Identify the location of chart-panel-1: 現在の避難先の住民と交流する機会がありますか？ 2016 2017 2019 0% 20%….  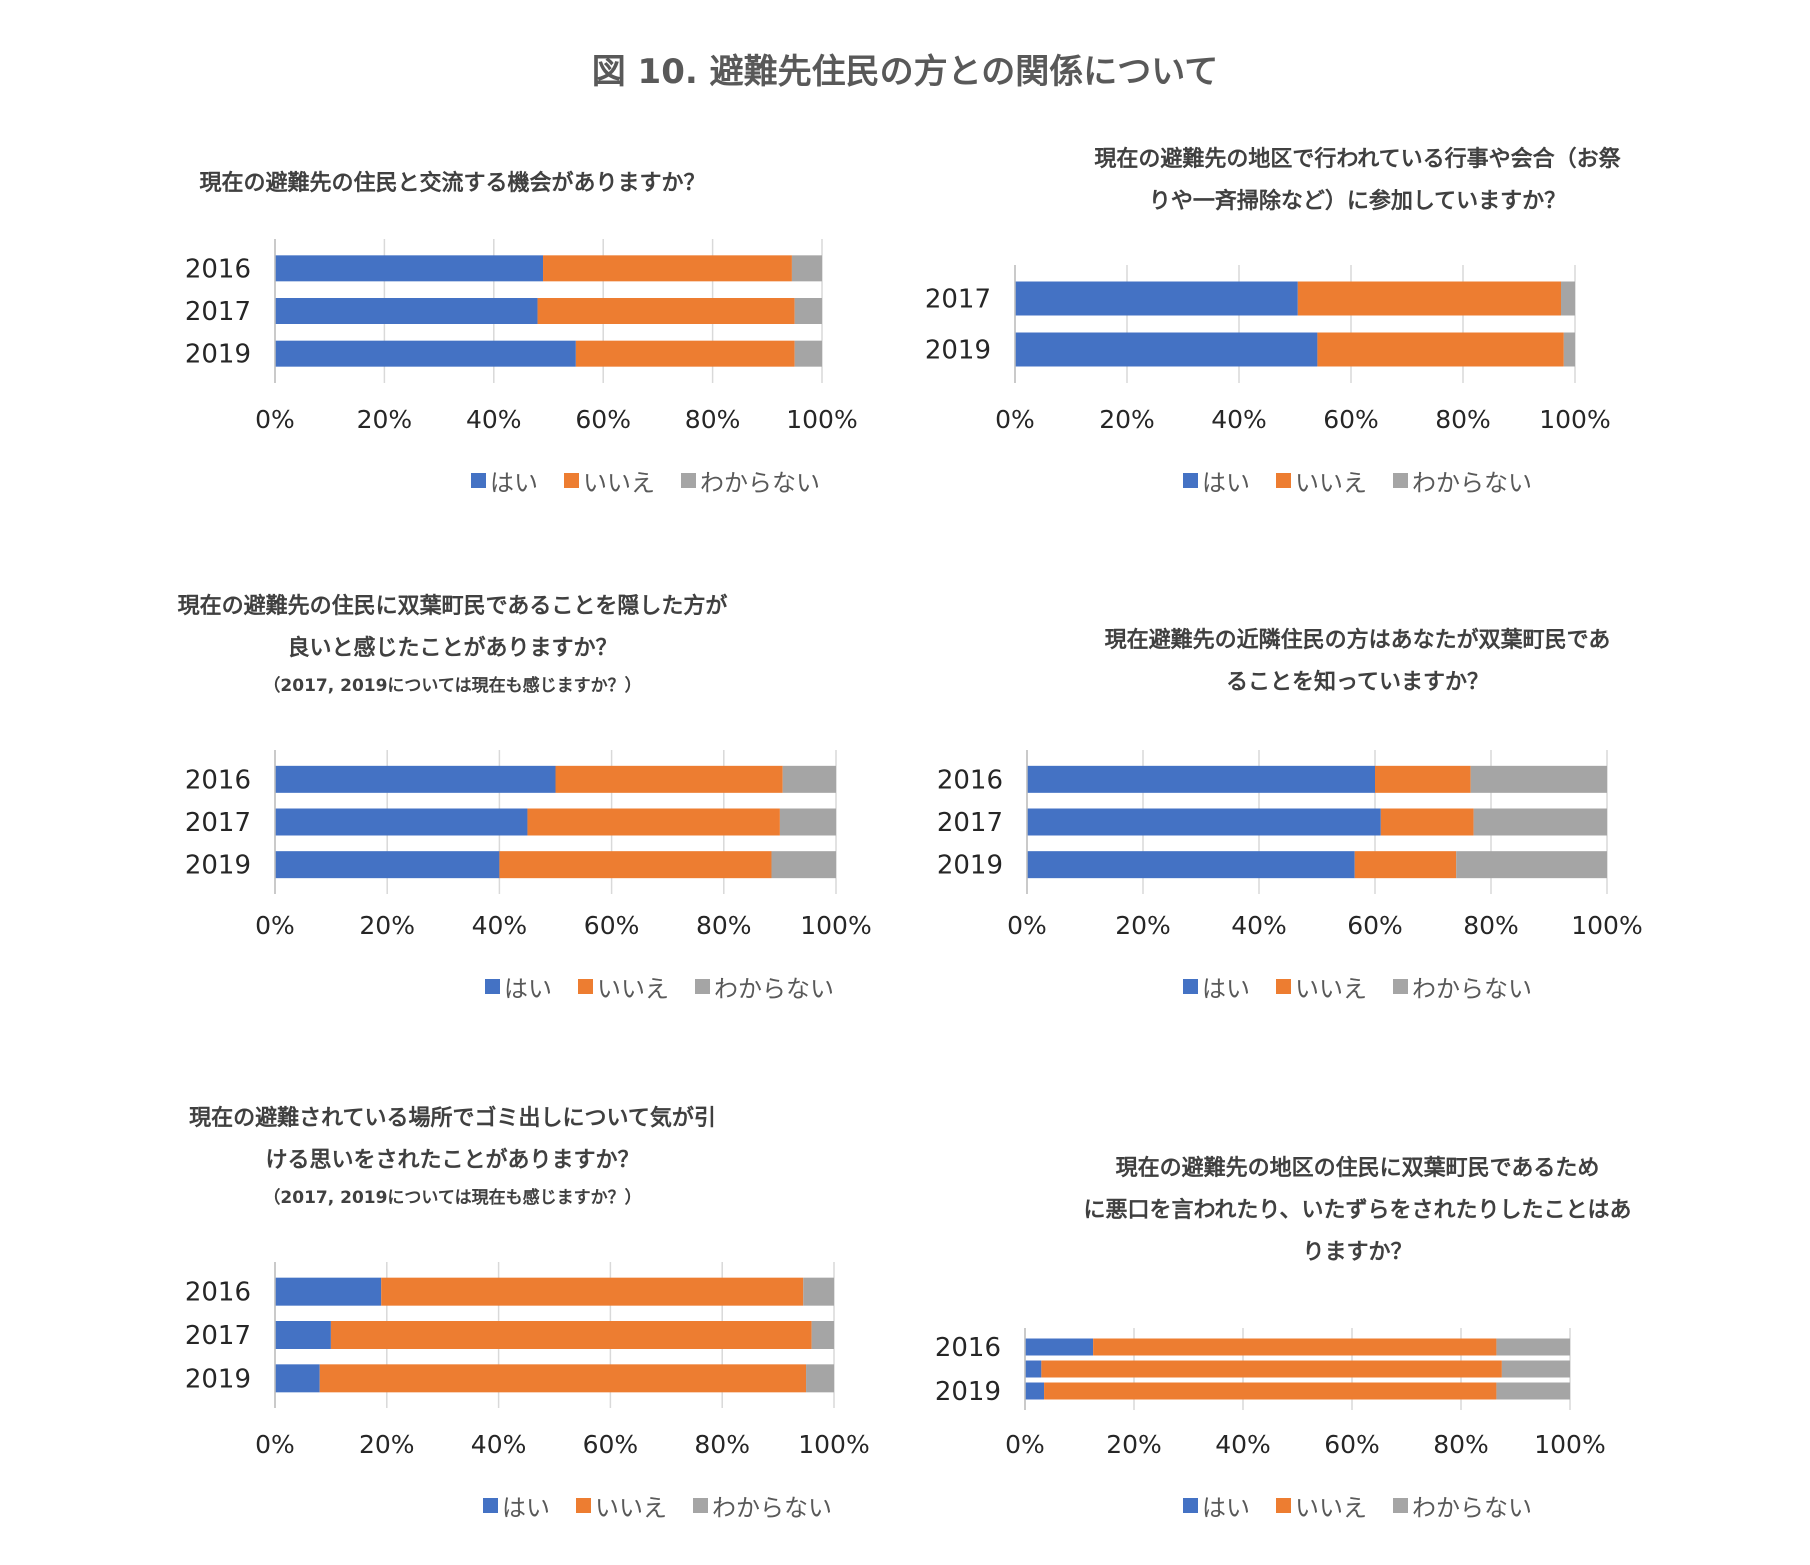
(452, 324).